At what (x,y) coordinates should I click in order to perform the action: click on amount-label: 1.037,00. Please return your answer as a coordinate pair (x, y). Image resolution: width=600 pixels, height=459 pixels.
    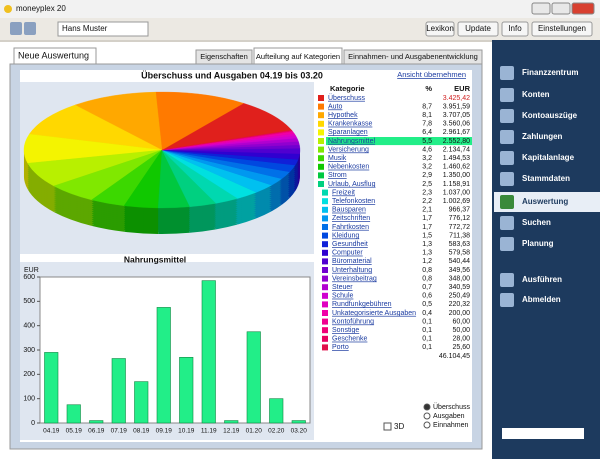
    Looking at the image, I should click on (456, 192).